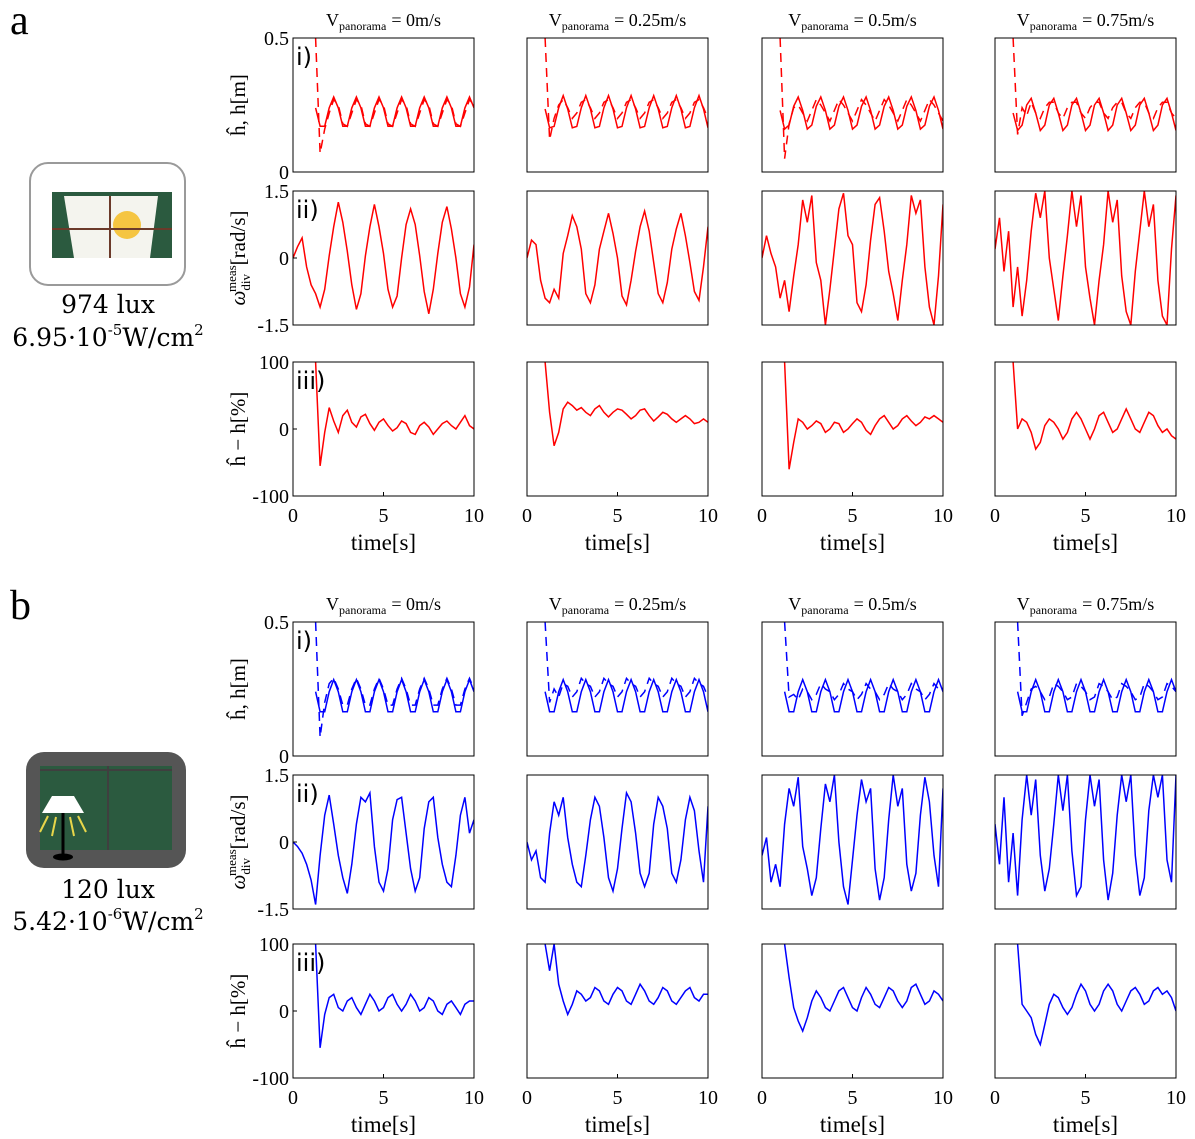 Image resolution: width=1195 pixels, height=1139 pixels. What do you see at coordinates (108, 304) in the screenshot?
I see `lux-label: 974 lux` at bounding box center [108, 304].